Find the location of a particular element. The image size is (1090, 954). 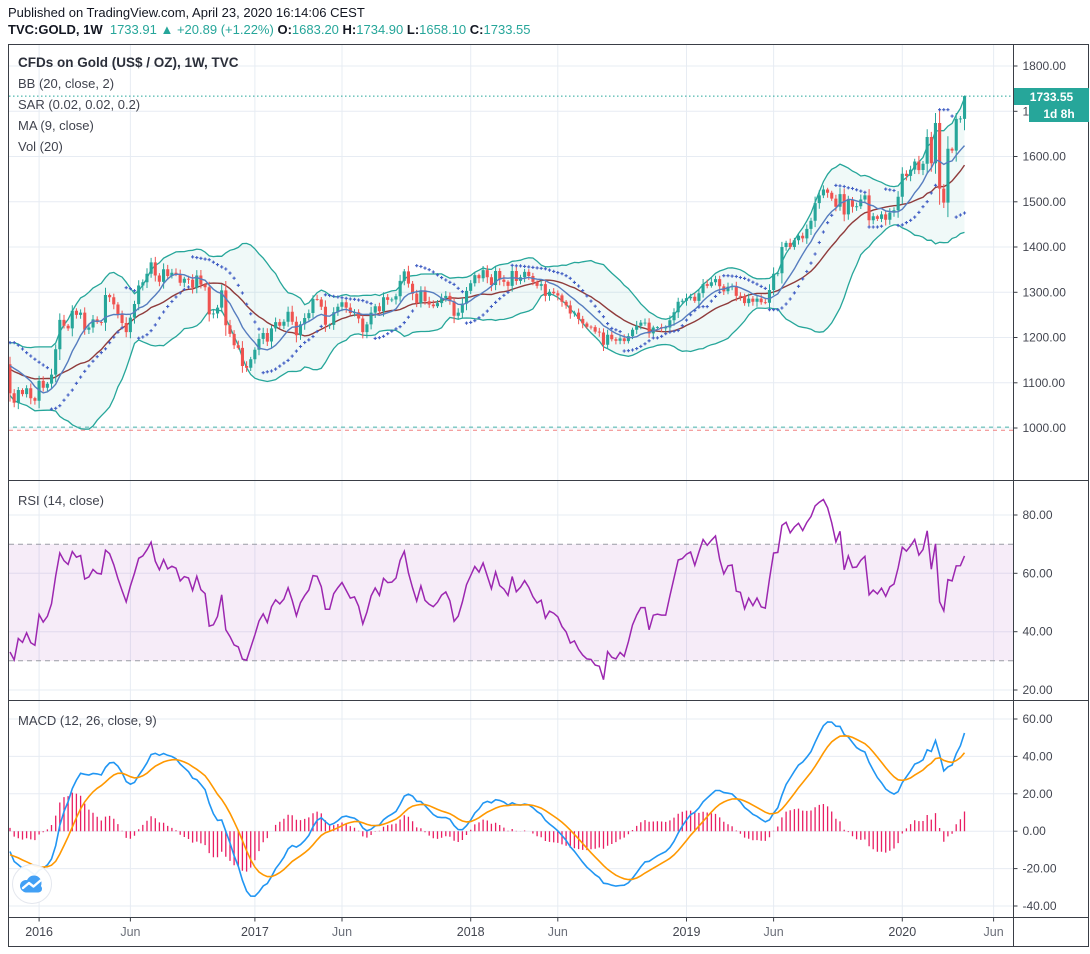

up-arrow-icon: ▲ is located at coordinates (167, 29).